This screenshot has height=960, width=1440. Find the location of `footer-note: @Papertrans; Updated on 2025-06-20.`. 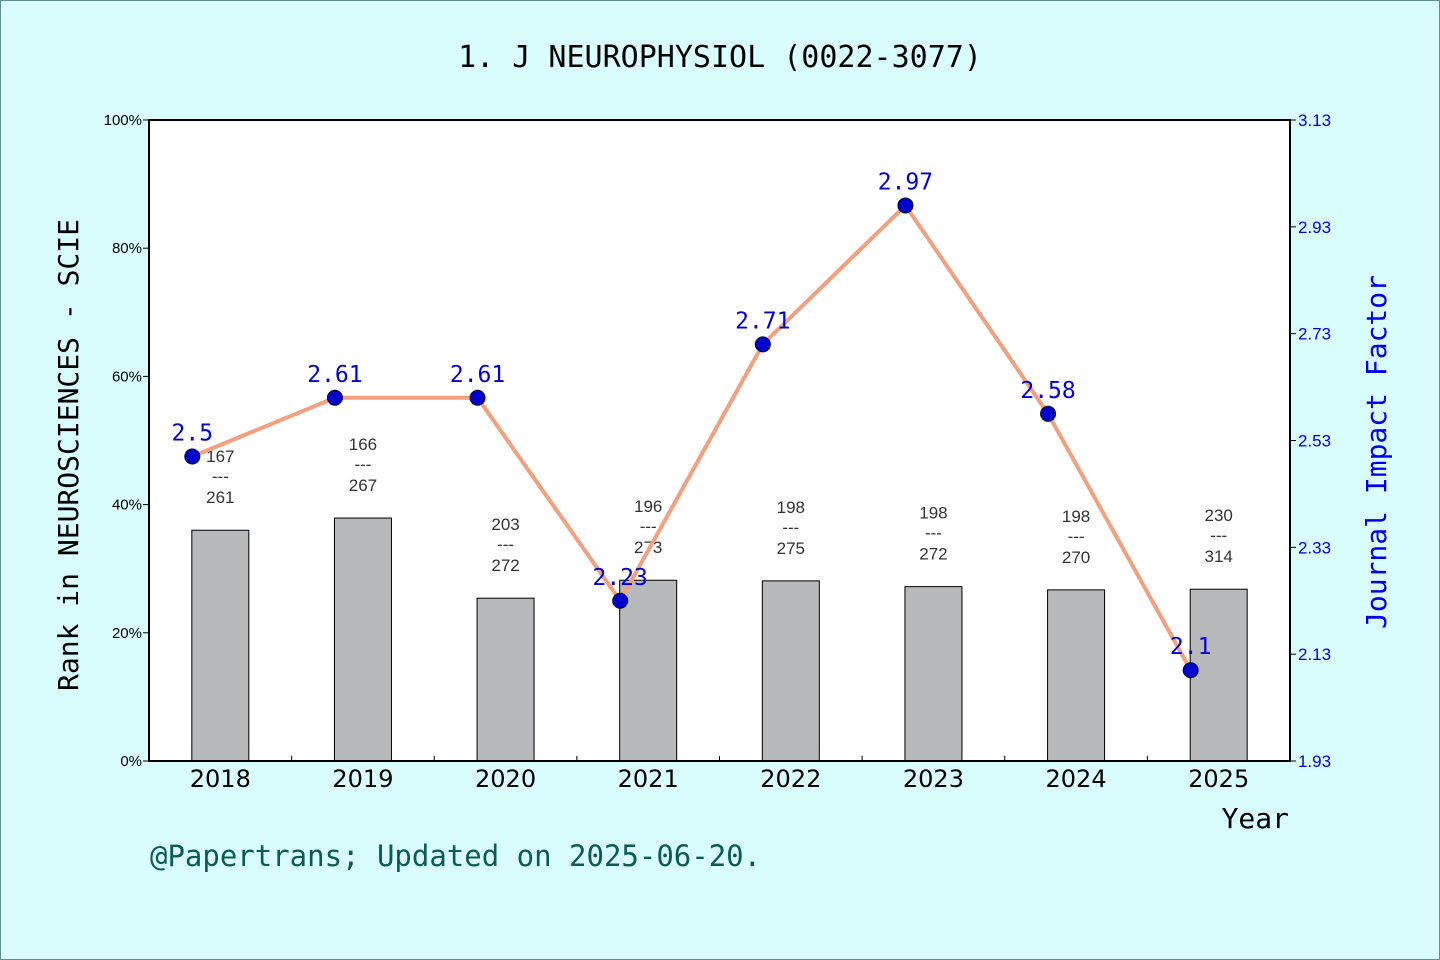

footer-note: @Papertrans; Updated on 2025-06-20. is located at coordinates (455, 856).